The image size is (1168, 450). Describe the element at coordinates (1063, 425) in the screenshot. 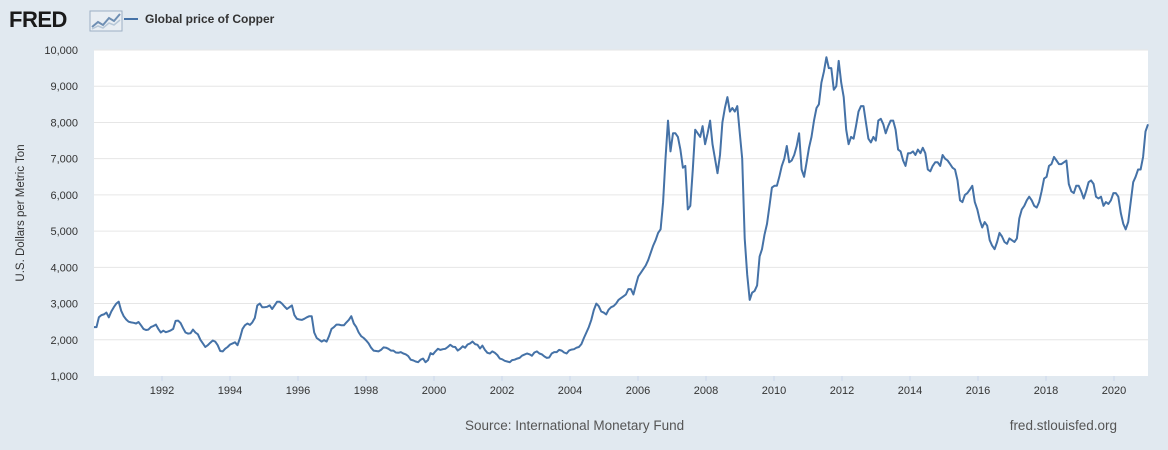

I see `fred-url-link: fred.stlouisfed.org` at that location.